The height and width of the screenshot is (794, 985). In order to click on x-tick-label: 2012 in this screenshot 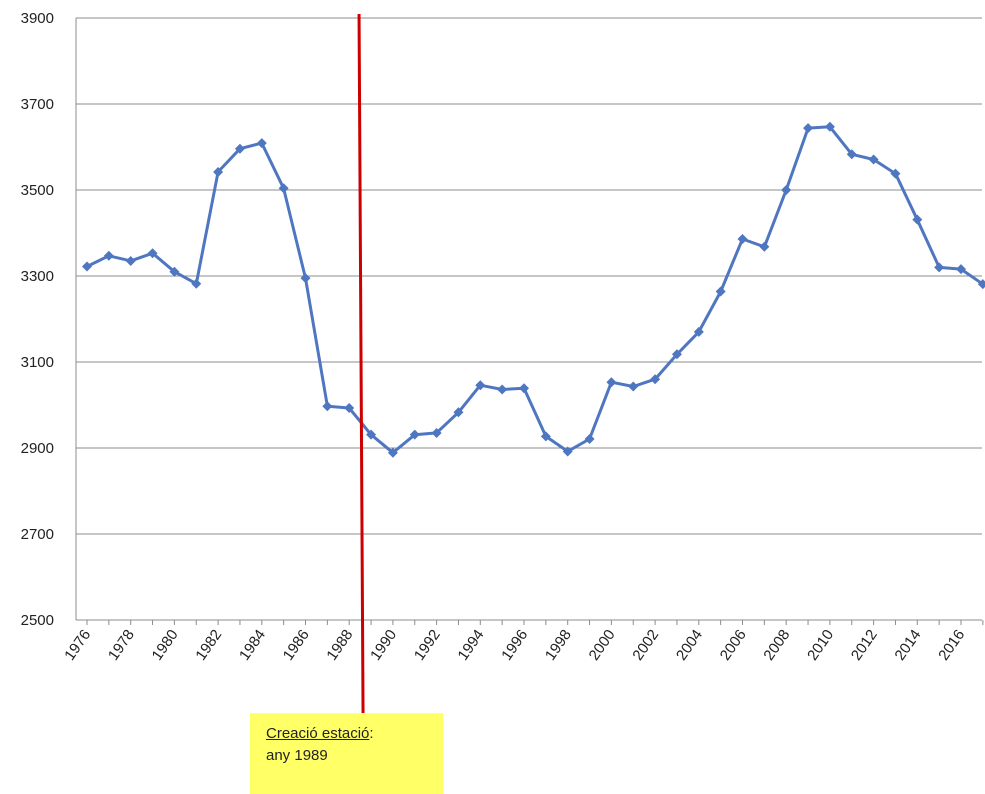, I will do `click(864, 645)`.